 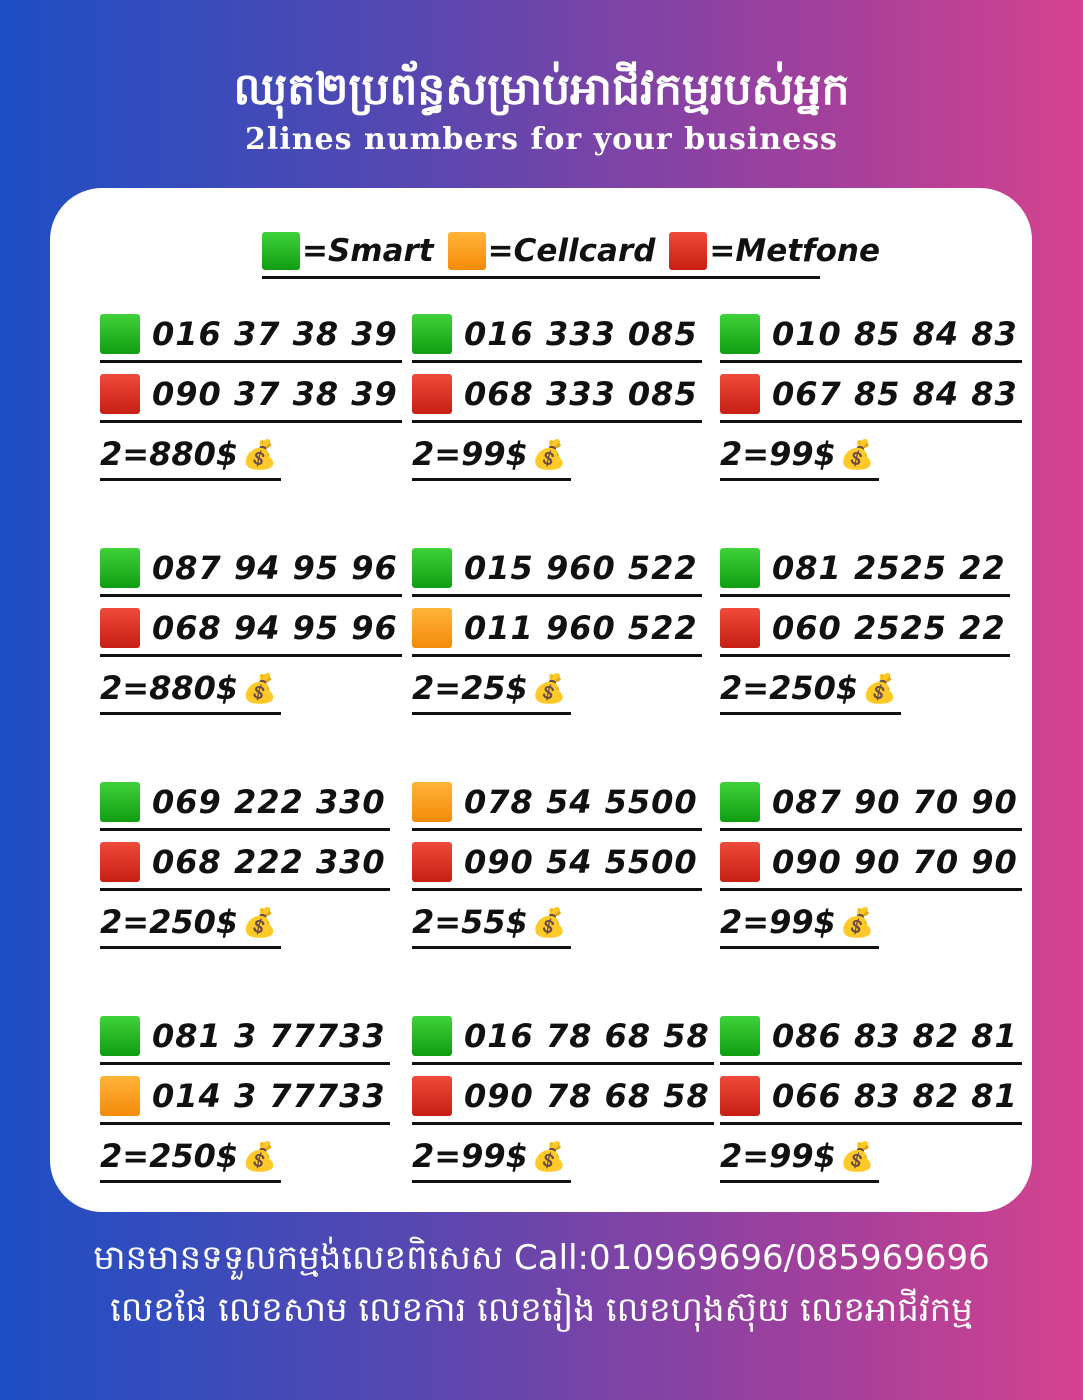 What do you see at coordinates (275, 334) in the screenshot?
I see `phone-number: 016 37 38 39` at bounding box center [275, 334].